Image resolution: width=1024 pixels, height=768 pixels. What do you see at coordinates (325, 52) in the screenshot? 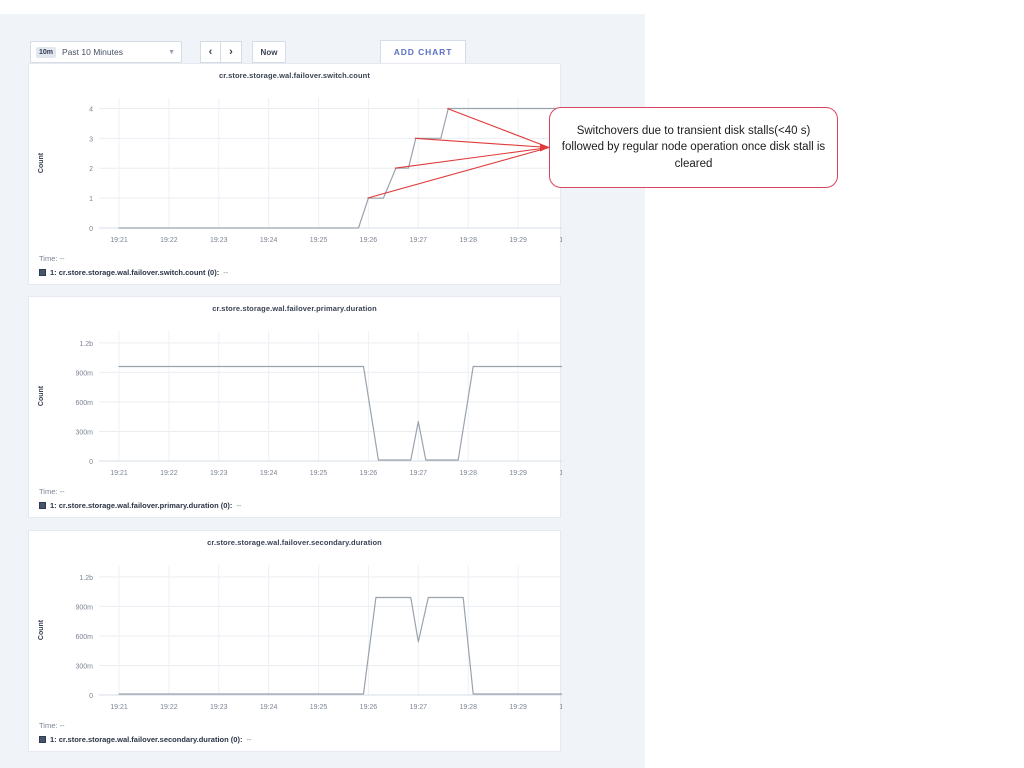
I see `toolbar: 10m Past 10 Minutes ▼ ‹ › Now ADD CHART` at bounding box center [325, 52].